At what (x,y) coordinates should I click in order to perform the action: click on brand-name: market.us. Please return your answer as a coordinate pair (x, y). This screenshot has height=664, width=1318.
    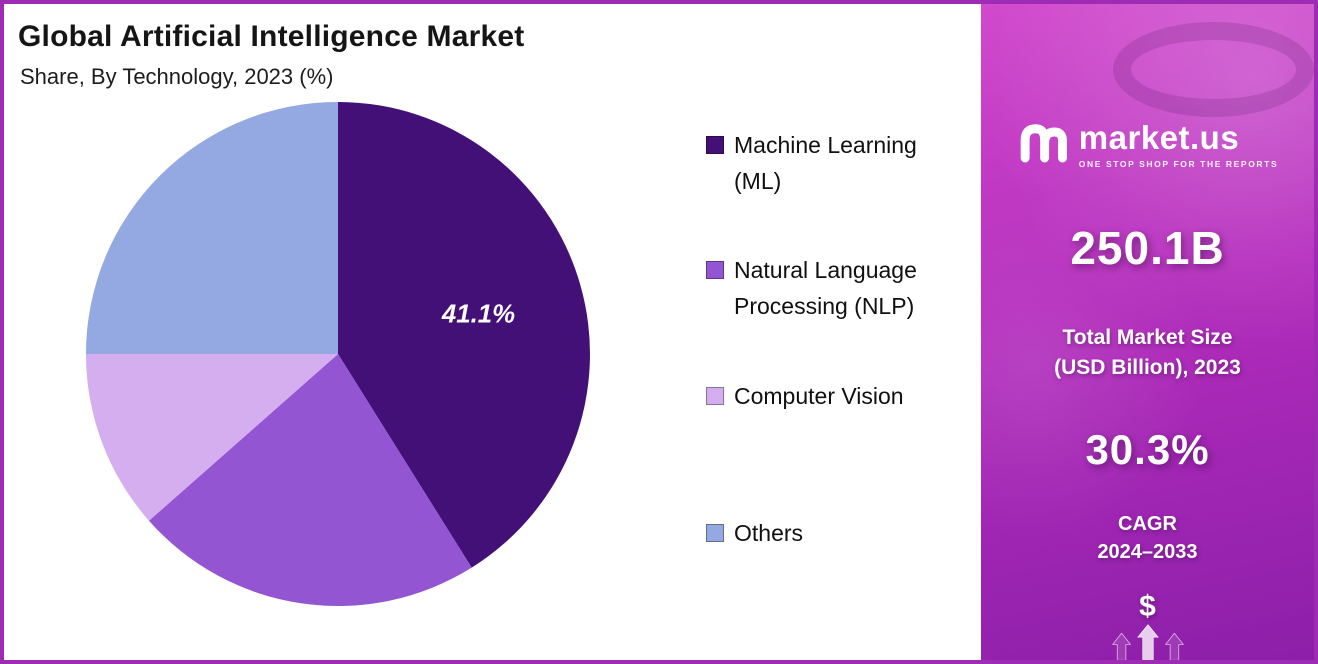
    Looking at the image, I should click on (1159, 137).